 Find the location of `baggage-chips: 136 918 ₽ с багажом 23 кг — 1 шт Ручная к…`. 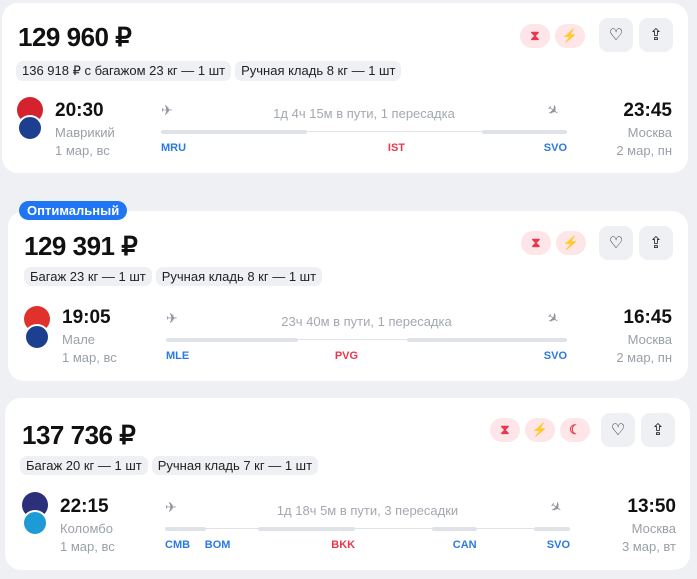

baggage-chips: 136 918 ₽ с багажом 23 кг — 1 шт Ручная к… is located at coordinates (209, 71).